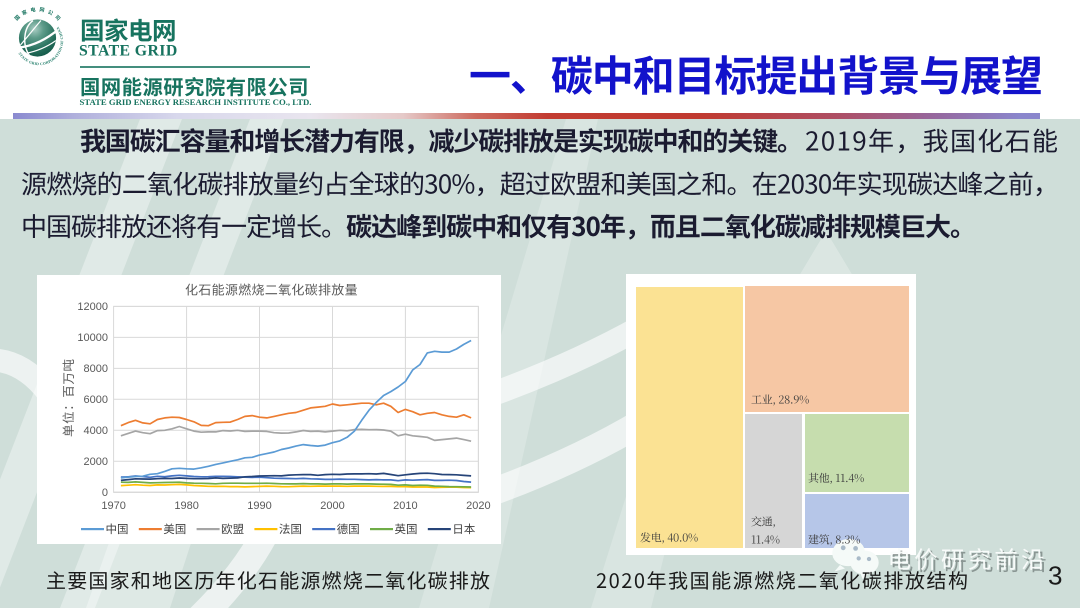 The height and width of the screenshot is (608, 1080). What do you see at coordinates (92, 307) in the screenshot?
I see `svg-text: 12000` at bounding box center [92, 307].